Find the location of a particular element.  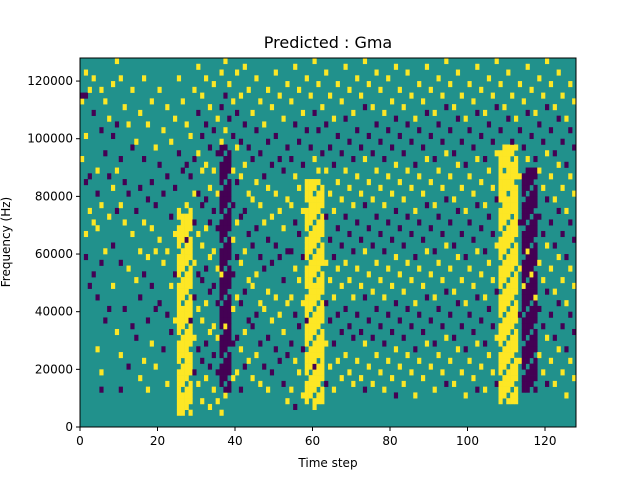

y-axis-label: Frequency (Hz) is located at coordinates (6, 242).